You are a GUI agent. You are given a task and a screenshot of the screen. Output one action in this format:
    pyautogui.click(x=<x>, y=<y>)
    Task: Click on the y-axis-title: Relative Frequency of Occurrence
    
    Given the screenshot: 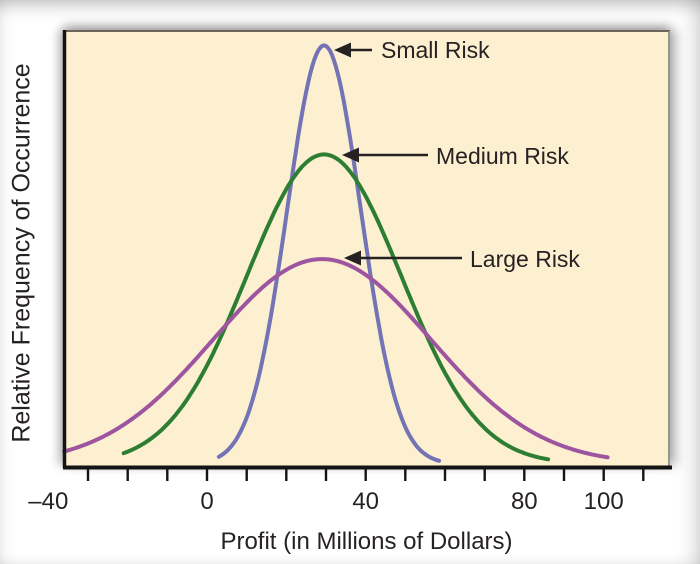 What is the action you would take?
    pyautogui.click(x=21, y=253)
    